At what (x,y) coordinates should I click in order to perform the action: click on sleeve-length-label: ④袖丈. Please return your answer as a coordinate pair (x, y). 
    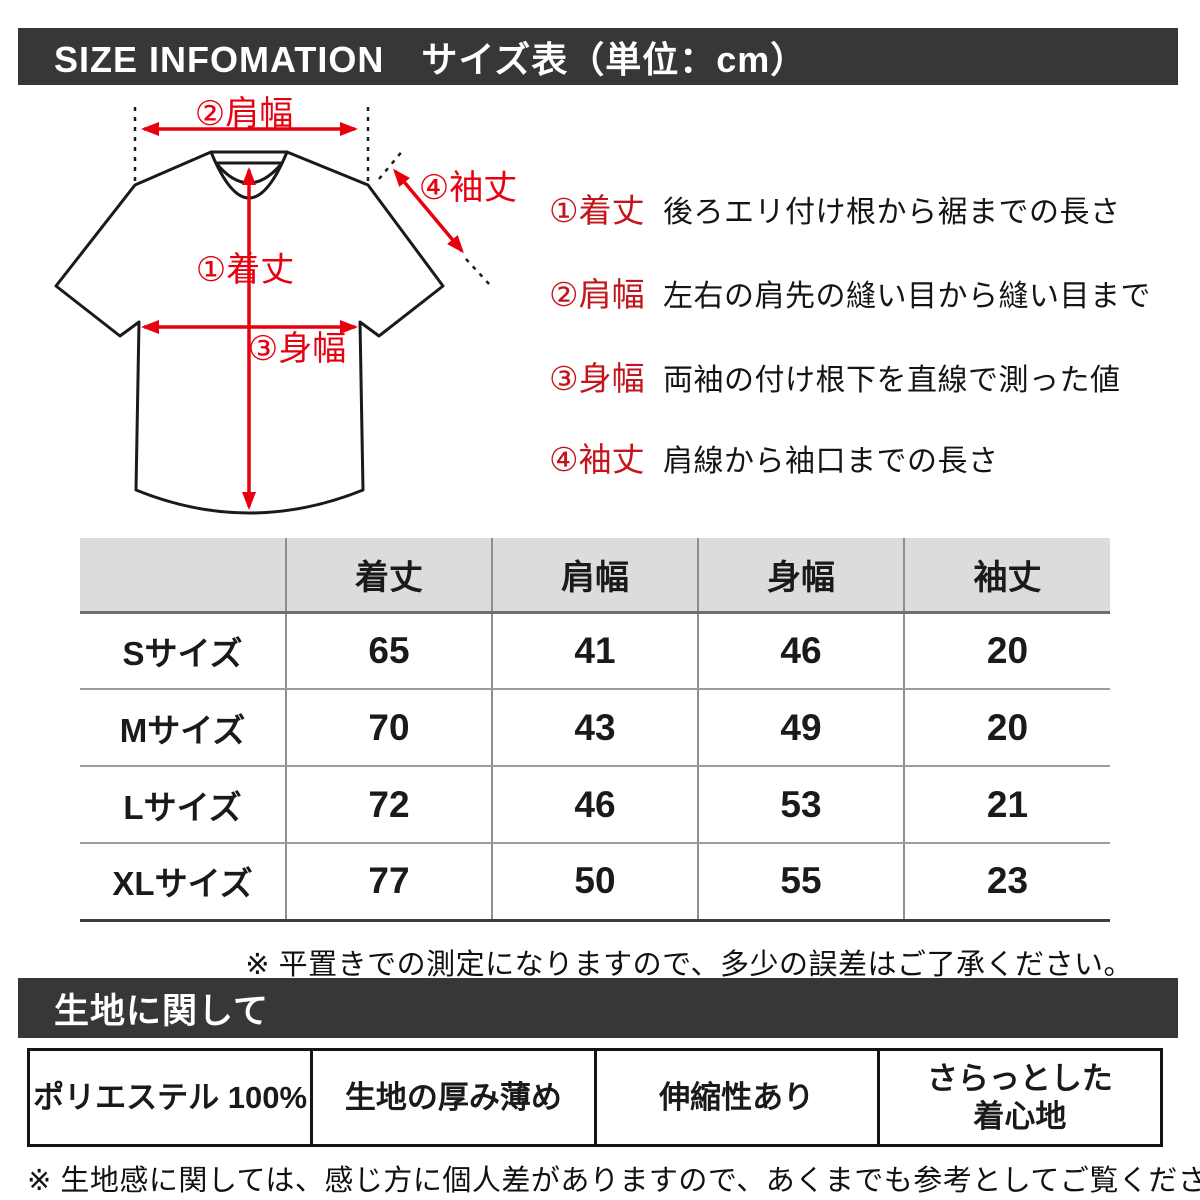
    Looking at the image, I should click on (468, 188).